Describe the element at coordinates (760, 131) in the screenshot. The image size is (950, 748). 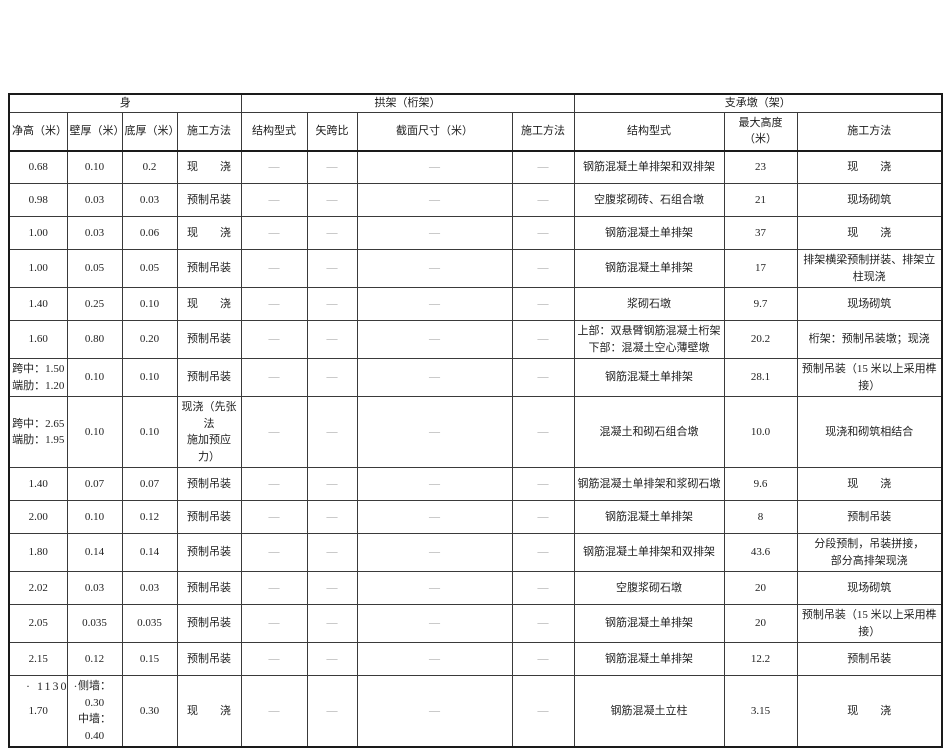
I see `col-header-max-height: 最大高度（米）` at that location.